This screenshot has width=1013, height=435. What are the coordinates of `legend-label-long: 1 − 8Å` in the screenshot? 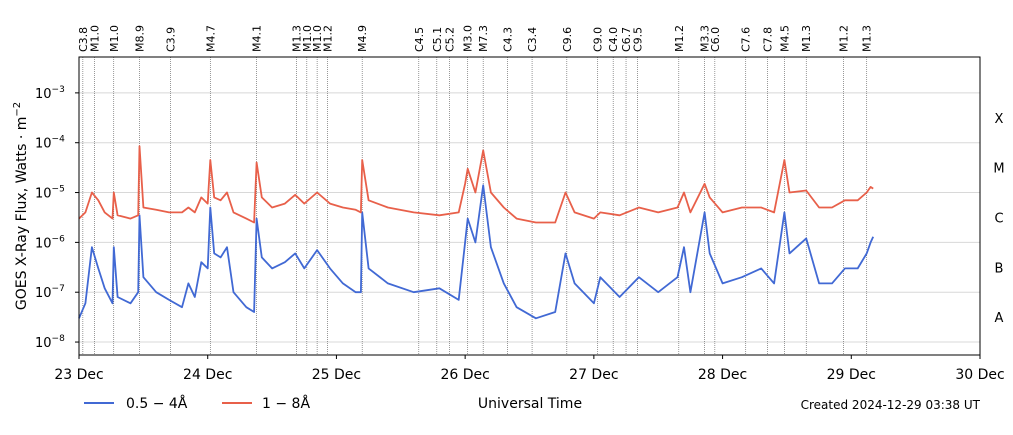 It's located at (286, 403).